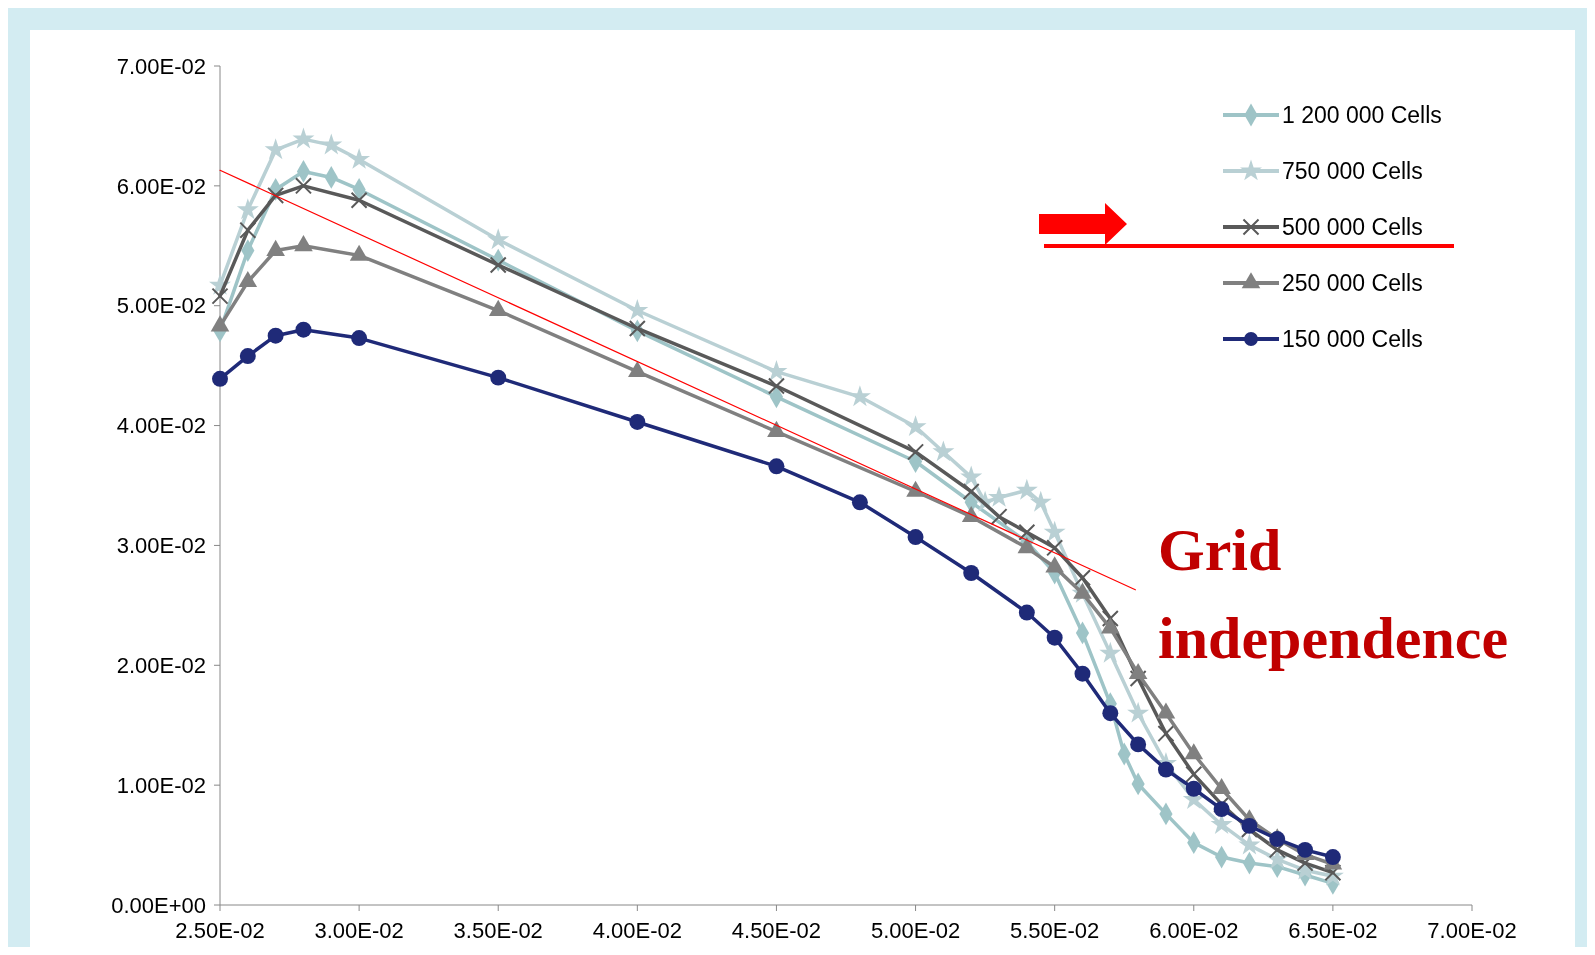 Image resolution: width=1595 pixels, height=955 pixels. What do you see at coordinates (1194, 930) in the screenshot?
I see `x-tick-label: 6.00E-02` at bounding box center [1194, 930].